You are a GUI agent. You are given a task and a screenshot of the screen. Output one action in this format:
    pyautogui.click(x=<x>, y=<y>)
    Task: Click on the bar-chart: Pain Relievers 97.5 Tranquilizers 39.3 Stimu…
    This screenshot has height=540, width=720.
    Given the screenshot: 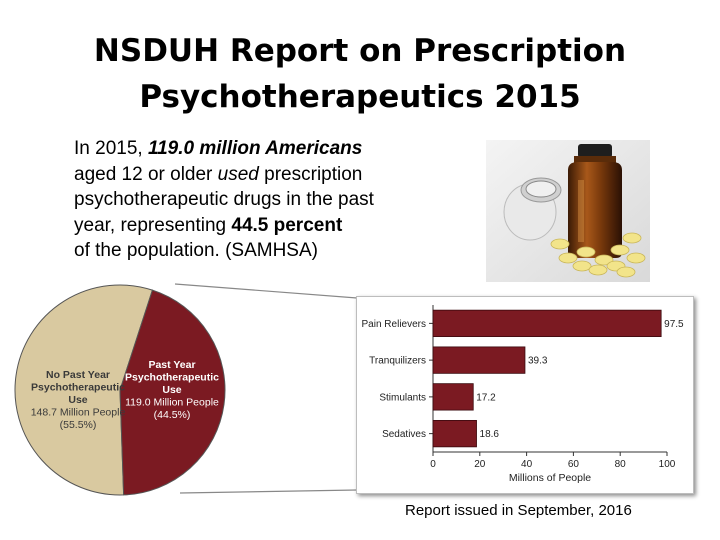 What is the action you would take?
    pyautogui.click(x=523, y=394)
    